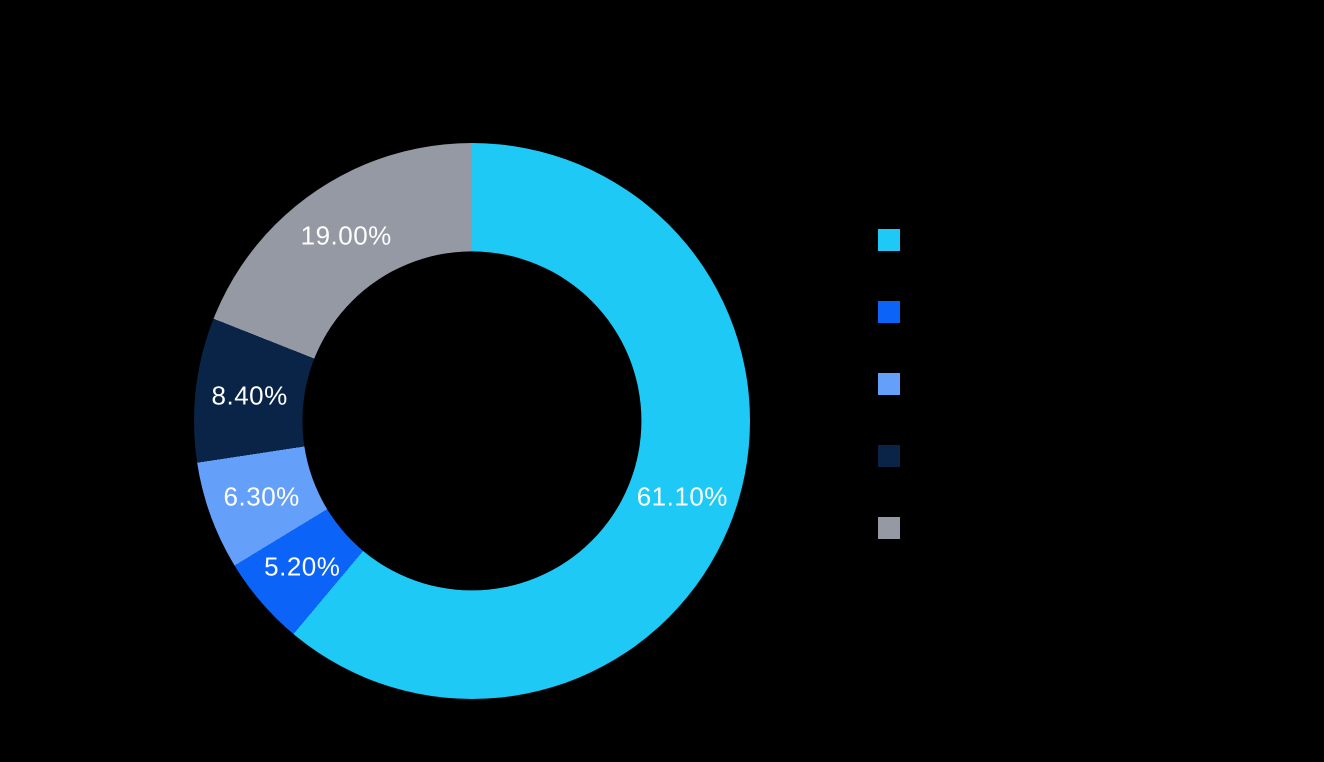 The image size is (1324, 762). Describe the element at coordinates (249, 395) in the screenshot. I see `slice-label: 8.40%` at that location.